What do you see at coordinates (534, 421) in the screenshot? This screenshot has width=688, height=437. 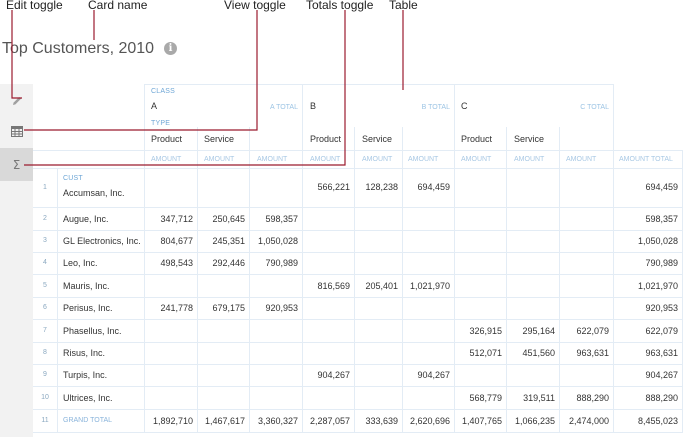 I see `table-cell: 1,066,235` at bounding box center [534, 421].